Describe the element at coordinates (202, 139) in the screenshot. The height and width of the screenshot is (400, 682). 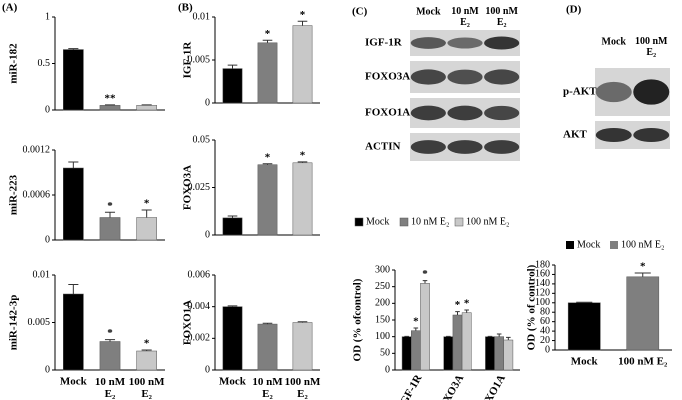
I see `y-tick-label: 0.05` at that location.